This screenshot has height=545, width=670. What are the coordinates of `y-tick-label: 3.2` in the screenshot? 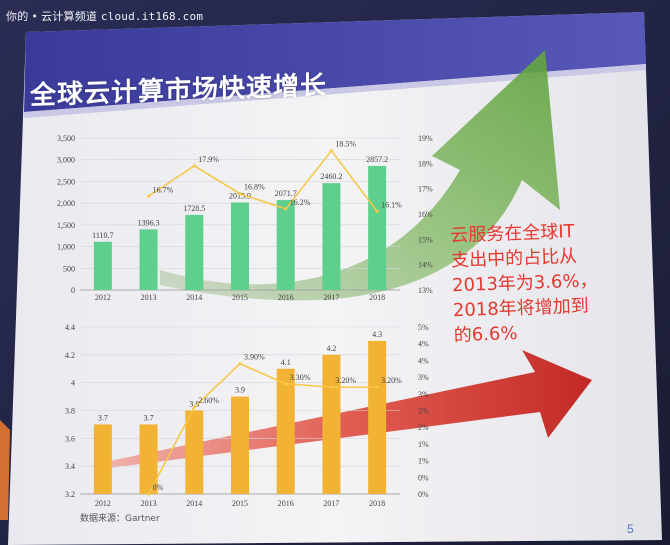 It's located at (70, 494).